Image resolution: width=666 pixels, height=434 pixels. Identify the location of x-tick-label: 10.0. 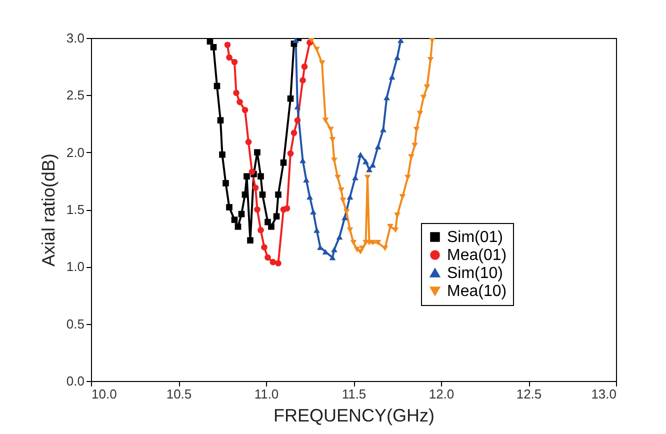
(104, 394).